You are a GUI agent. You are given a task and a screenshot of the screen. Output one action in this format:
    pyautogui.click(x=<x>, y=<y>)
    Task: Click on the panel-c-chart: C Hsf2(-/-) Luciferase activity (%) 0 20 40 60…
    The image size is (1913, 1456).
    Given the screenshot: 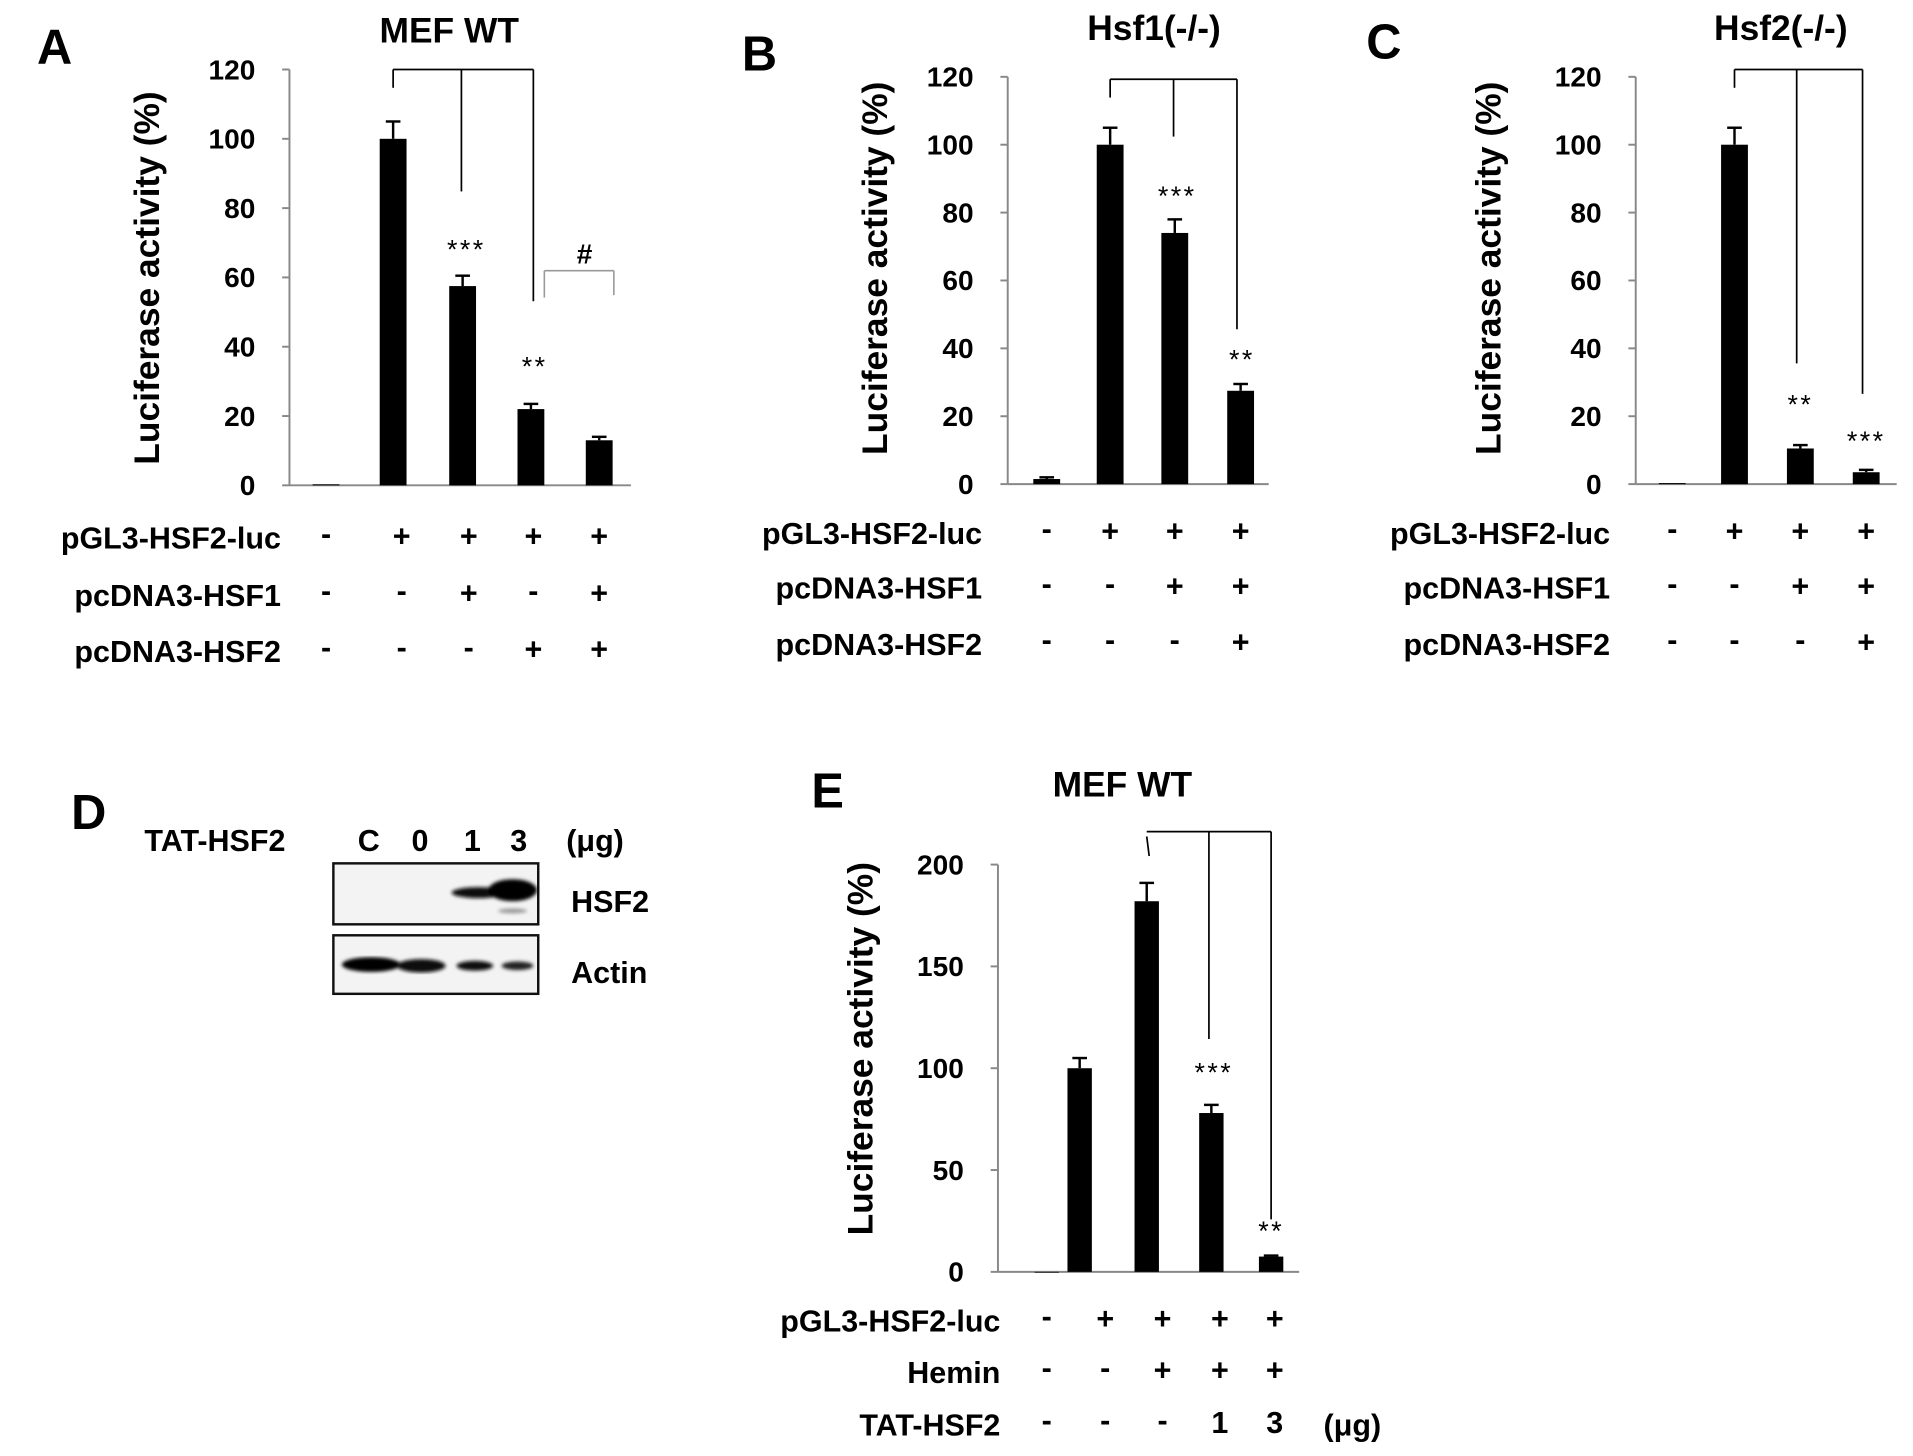 What is the action you would take?
    pyautogui.click(x=1631, y=335)
    